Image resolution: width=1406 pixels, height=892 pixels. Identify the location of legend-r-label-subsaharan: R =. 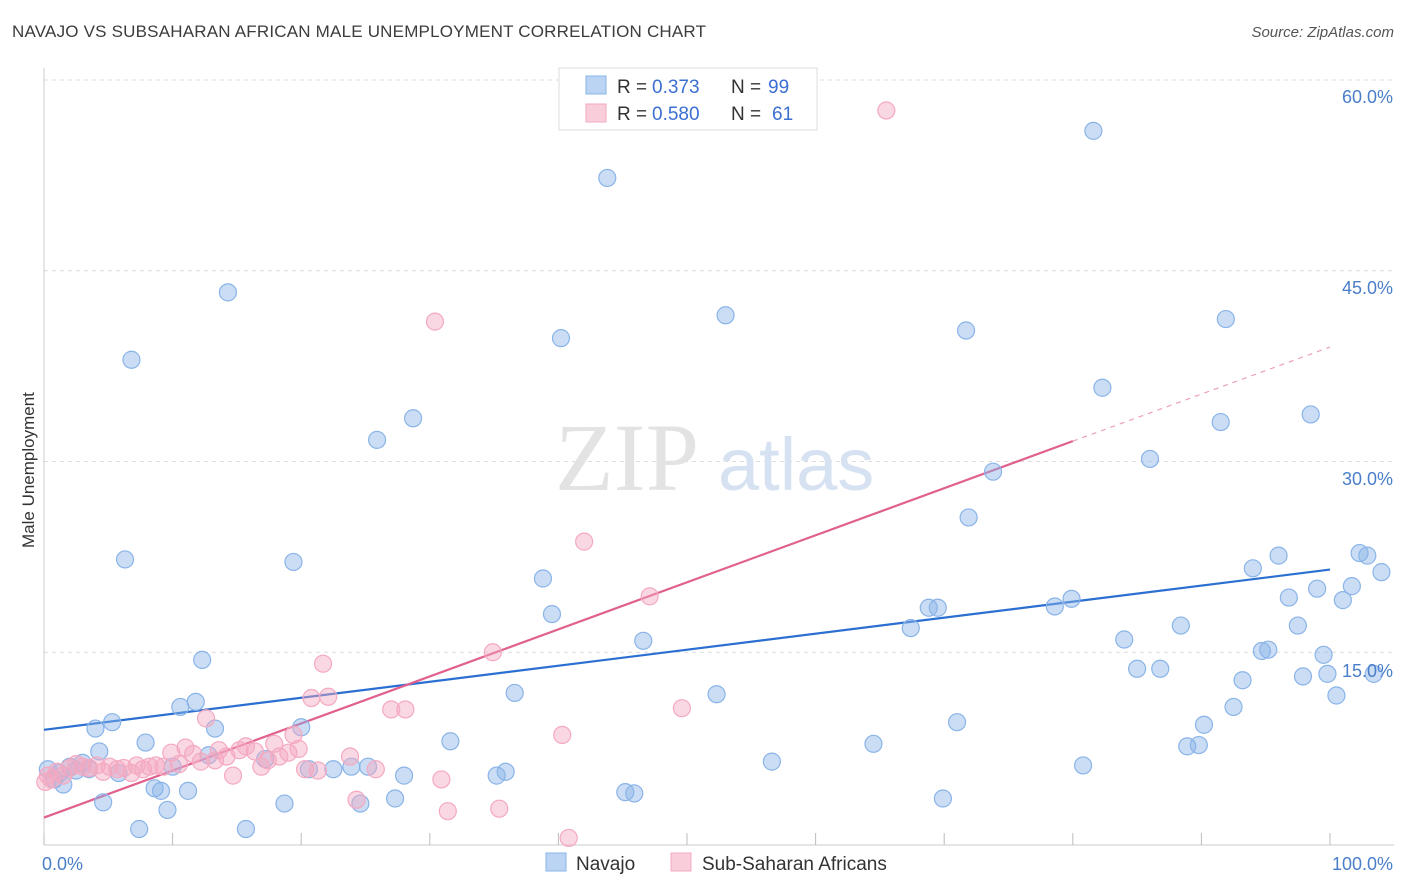
(632, 114).